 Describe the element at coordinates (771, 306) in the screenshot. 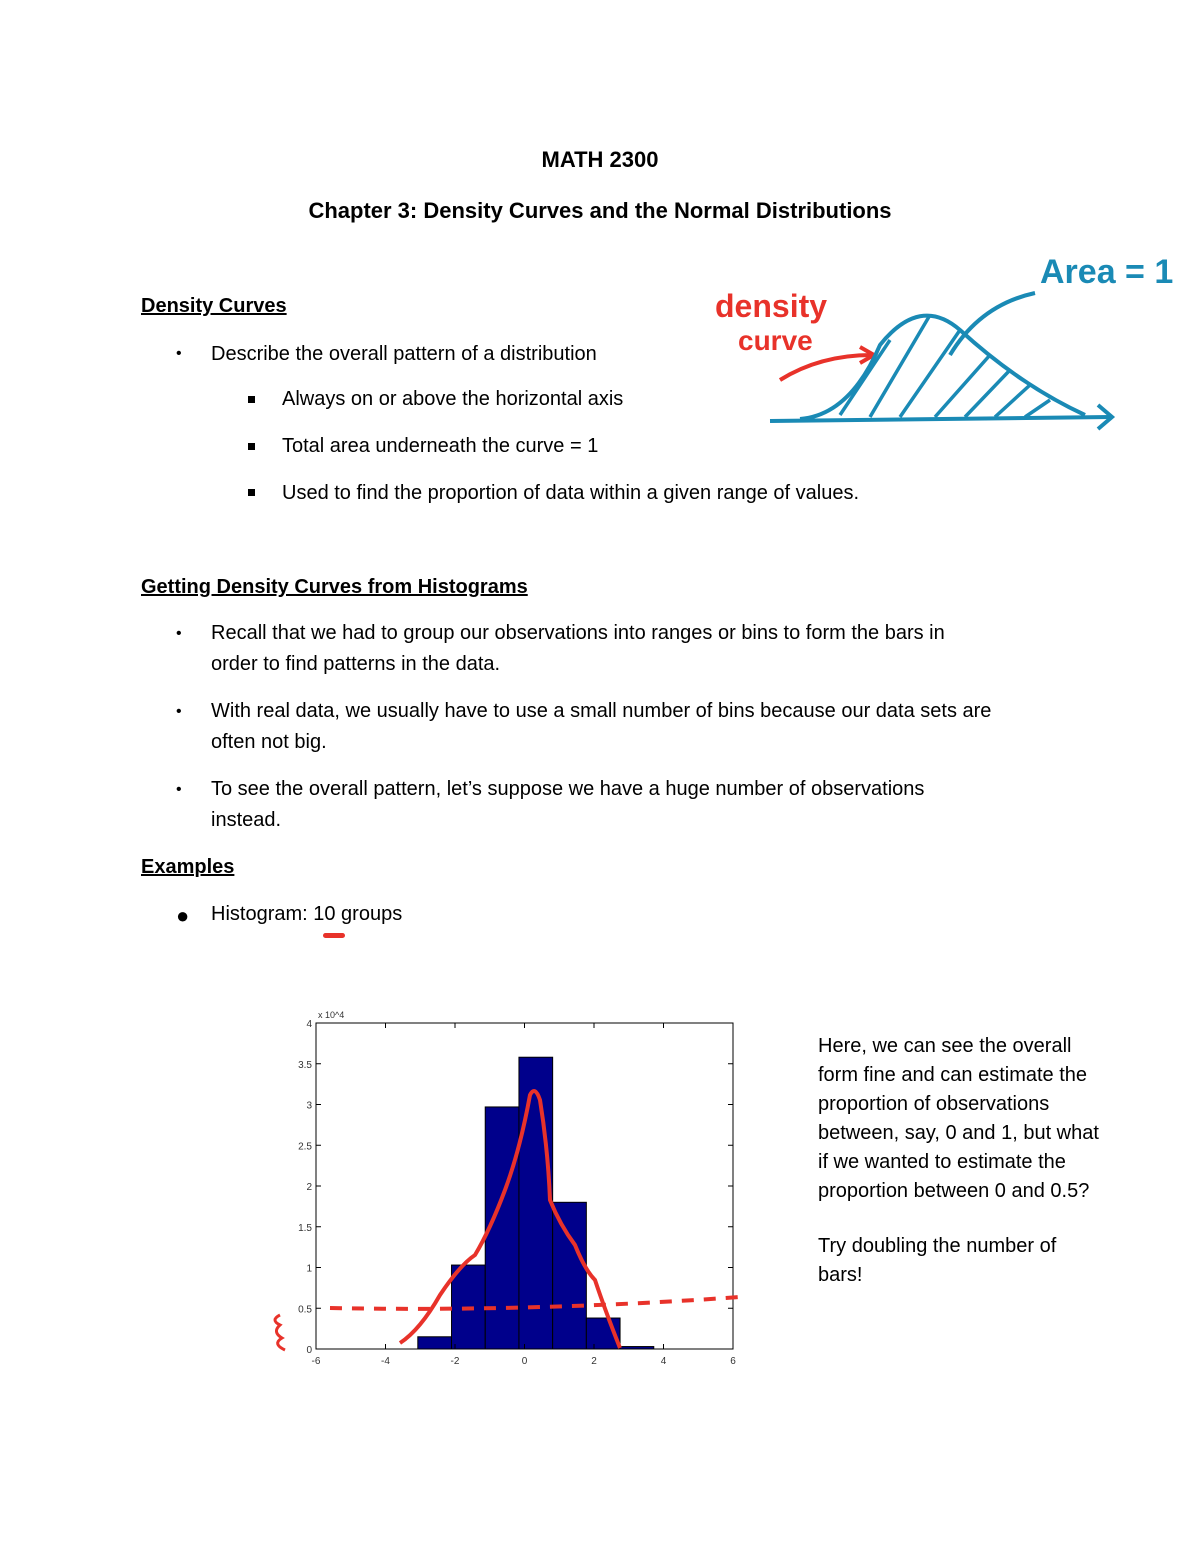

I see `sketch-label-density: density` at that location.